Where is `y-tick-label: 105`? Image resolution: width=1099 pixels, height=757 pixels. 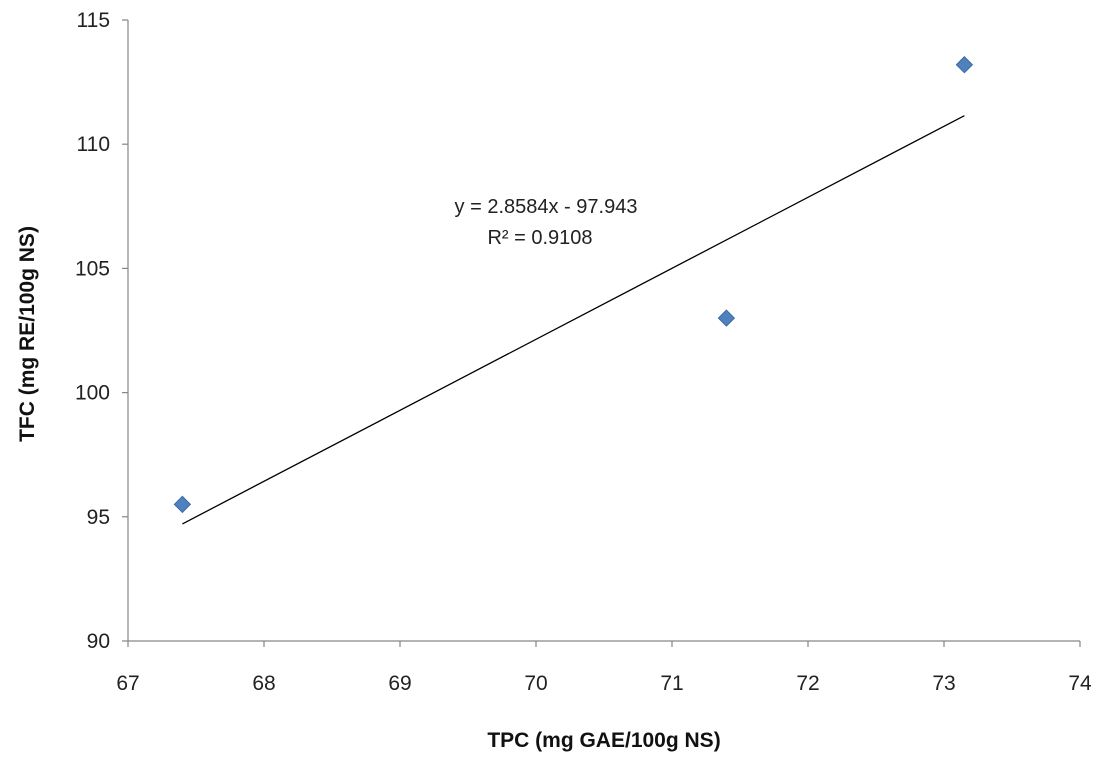 y-tick-label: 105 is located at coordinates (92, 268).